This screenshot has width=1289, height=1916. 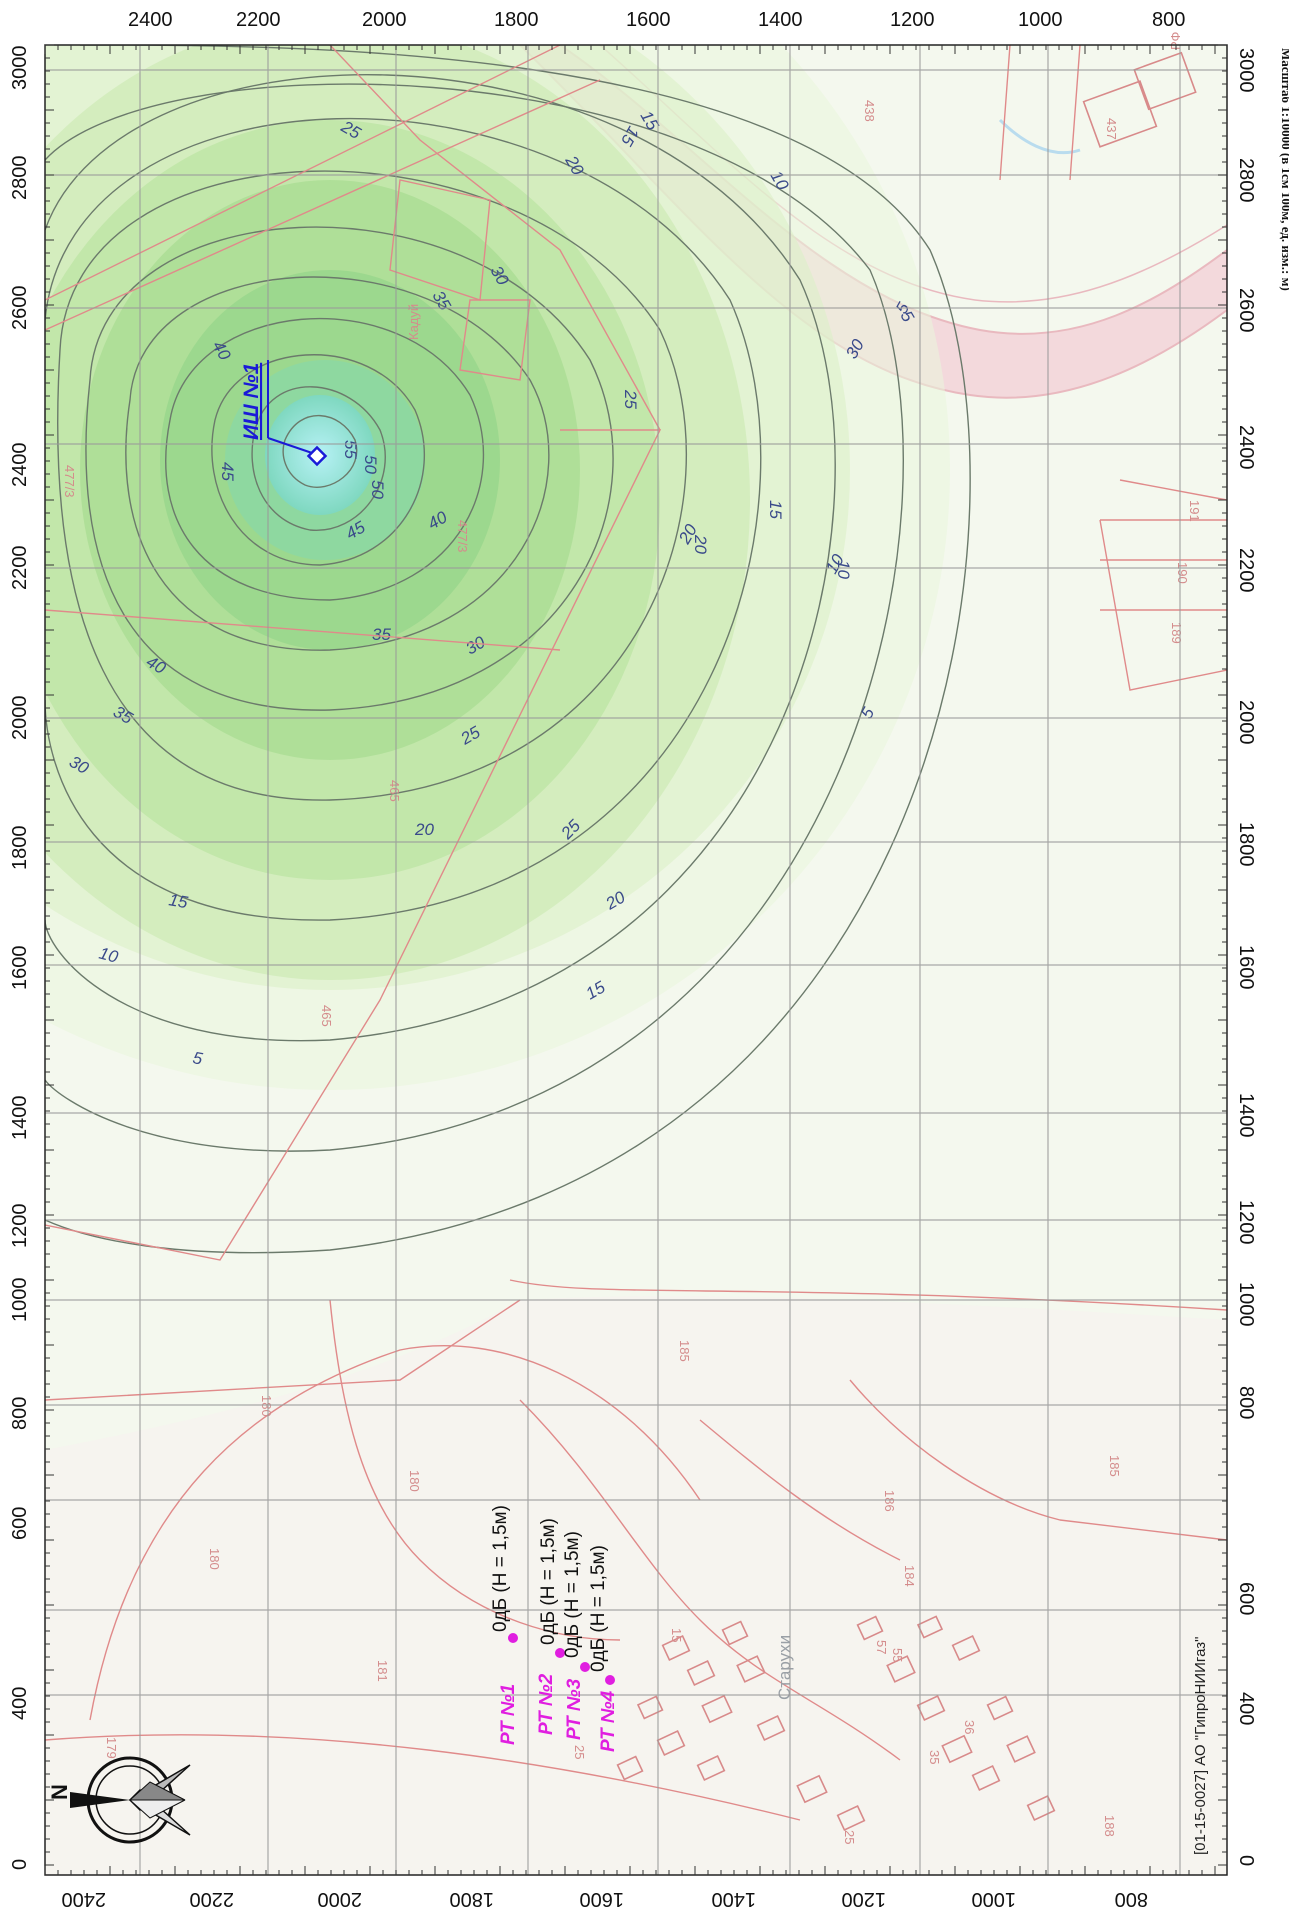 I want to click on parcel-label: 465, so click(x=326, y=1016).